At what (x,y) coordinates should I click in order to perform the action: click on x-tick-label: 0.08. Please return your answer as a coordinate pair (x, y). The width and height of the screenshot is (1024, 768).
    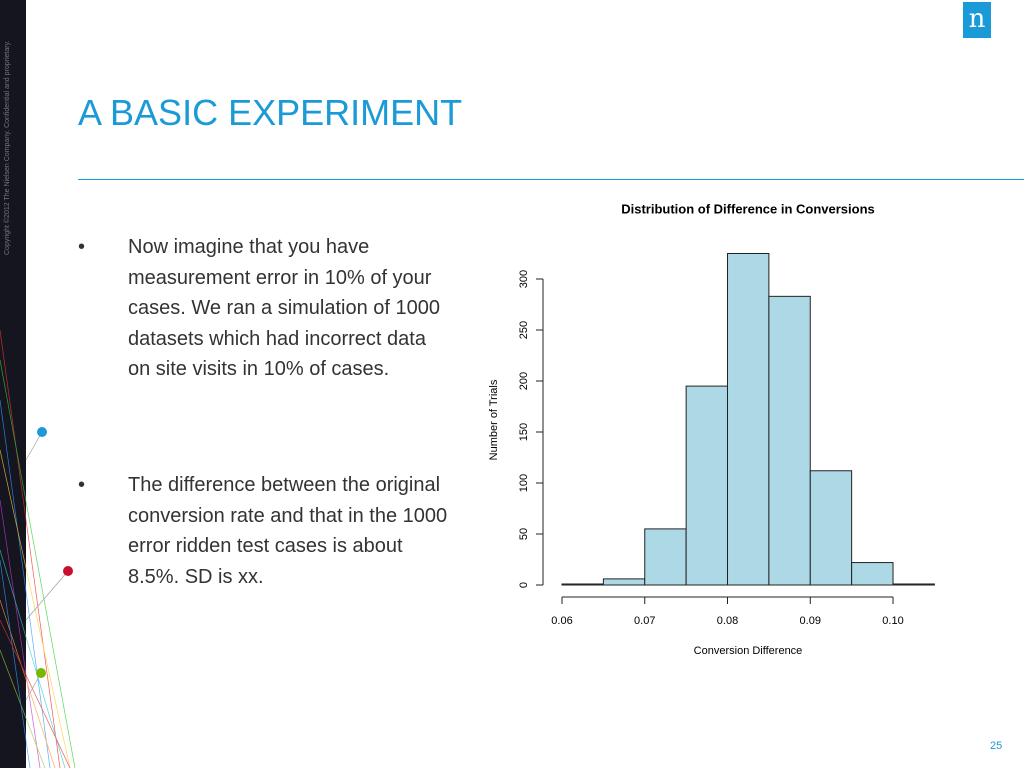
    Looking at the image, I should click on (727, 621).